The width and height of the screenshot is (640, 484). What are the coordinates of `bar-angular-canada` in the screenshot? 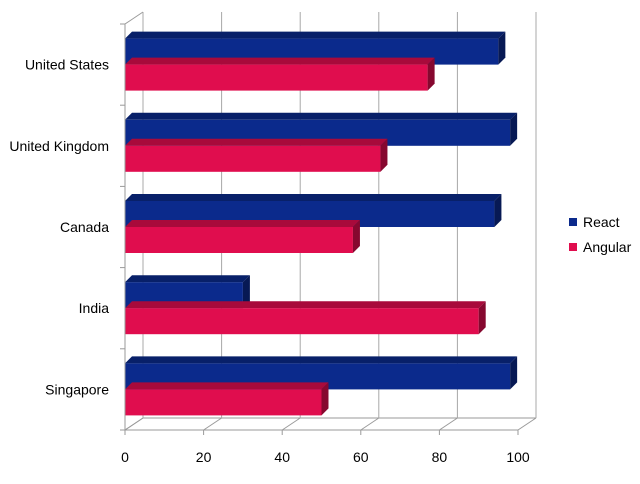 It's located at (242, 236).